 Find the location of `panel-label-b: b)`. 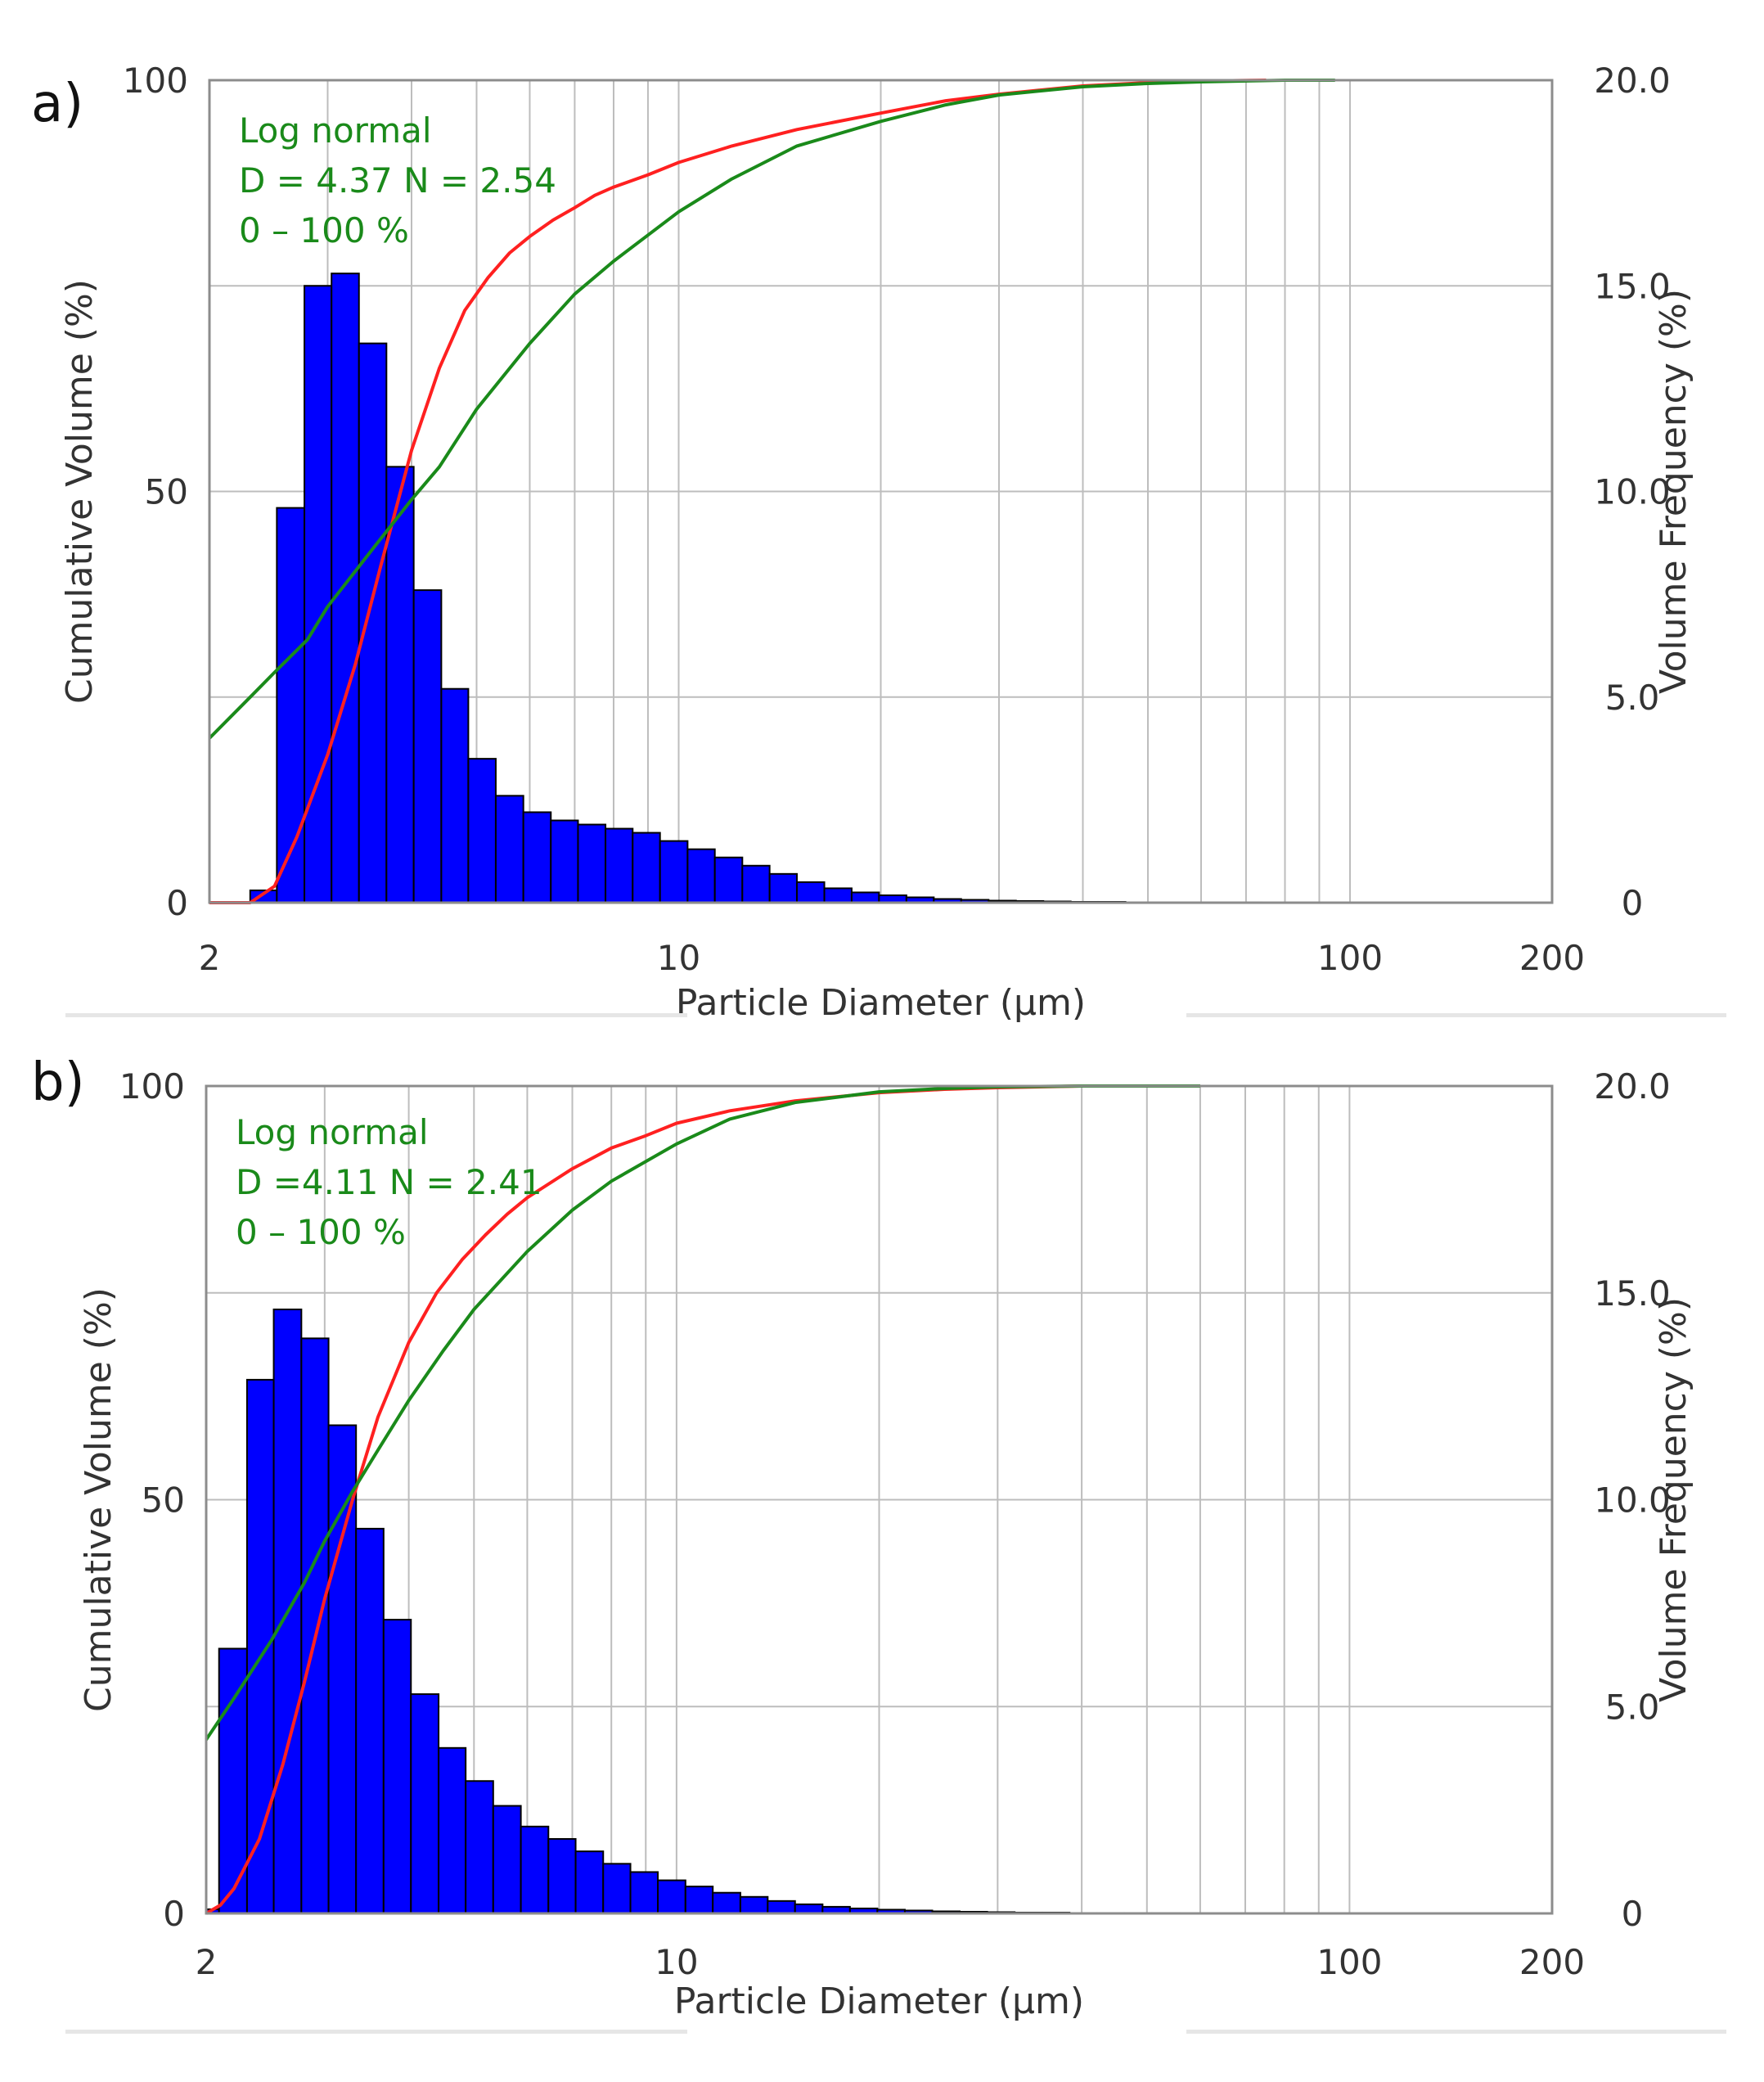

panel-label-b: b) is located at coordinates (58, 1082).